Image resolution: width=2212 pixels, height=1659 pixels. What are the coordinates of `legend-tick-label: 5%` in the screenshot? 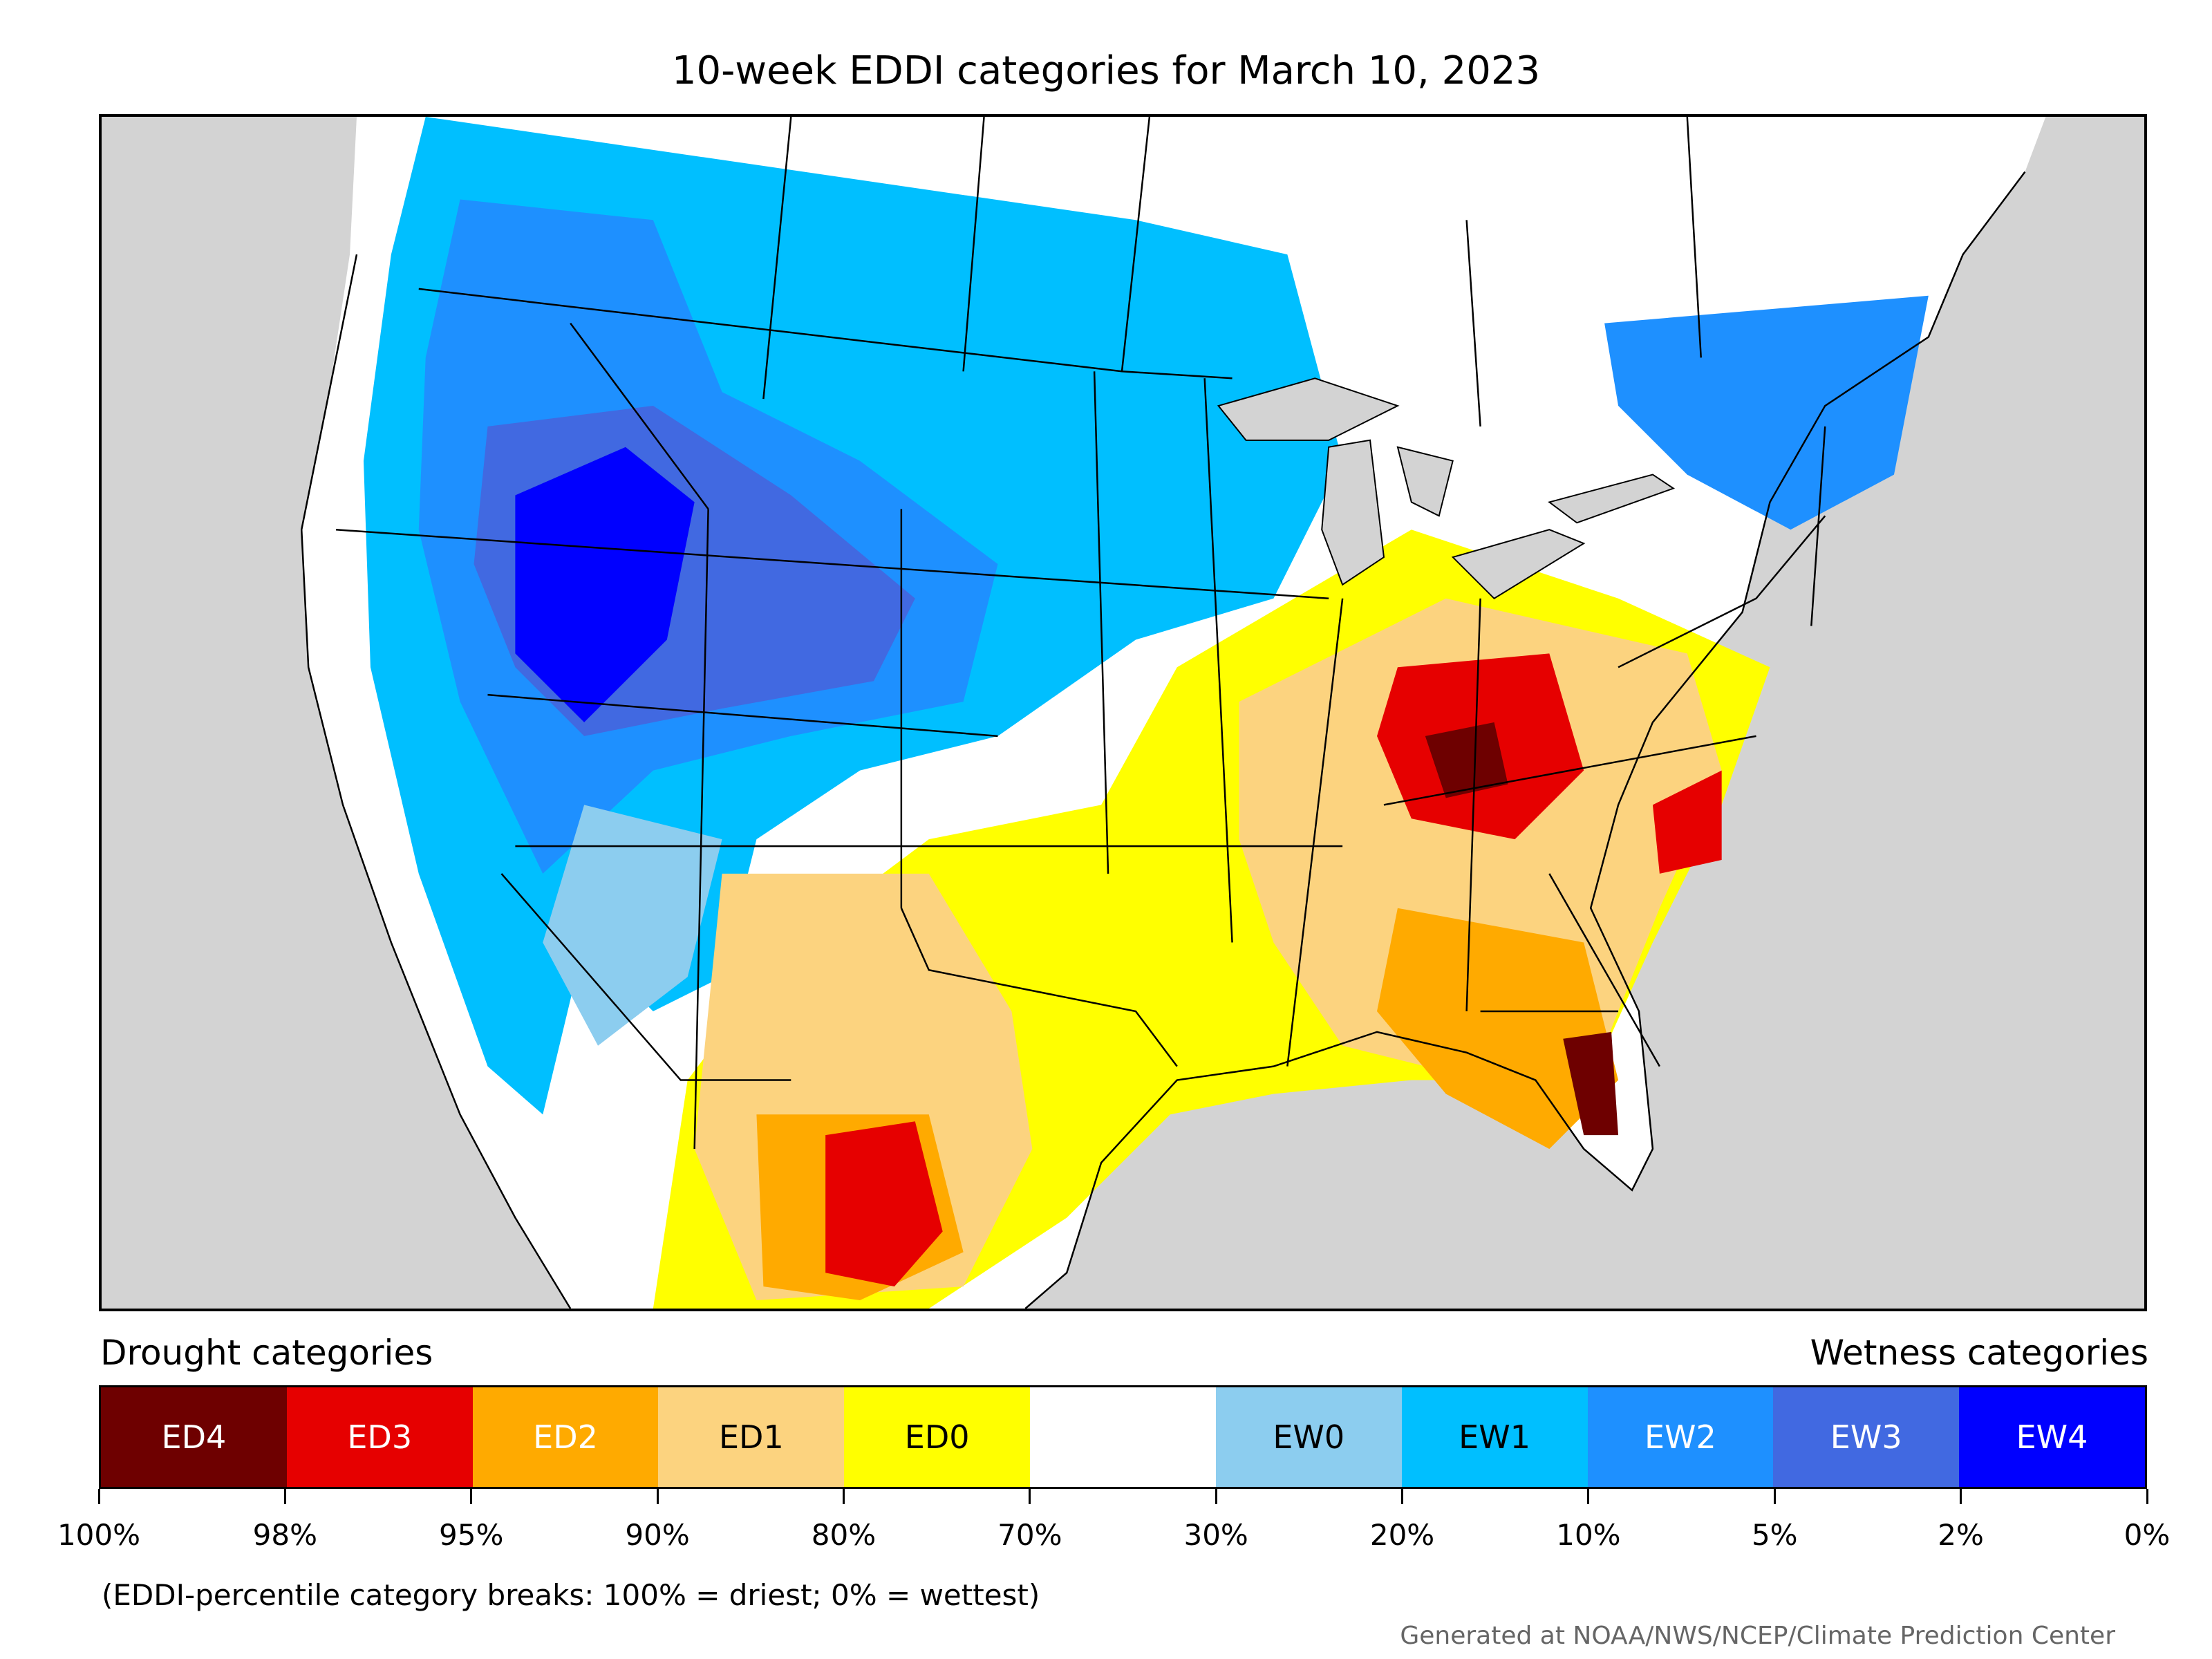 It's located at (1774, 1535).